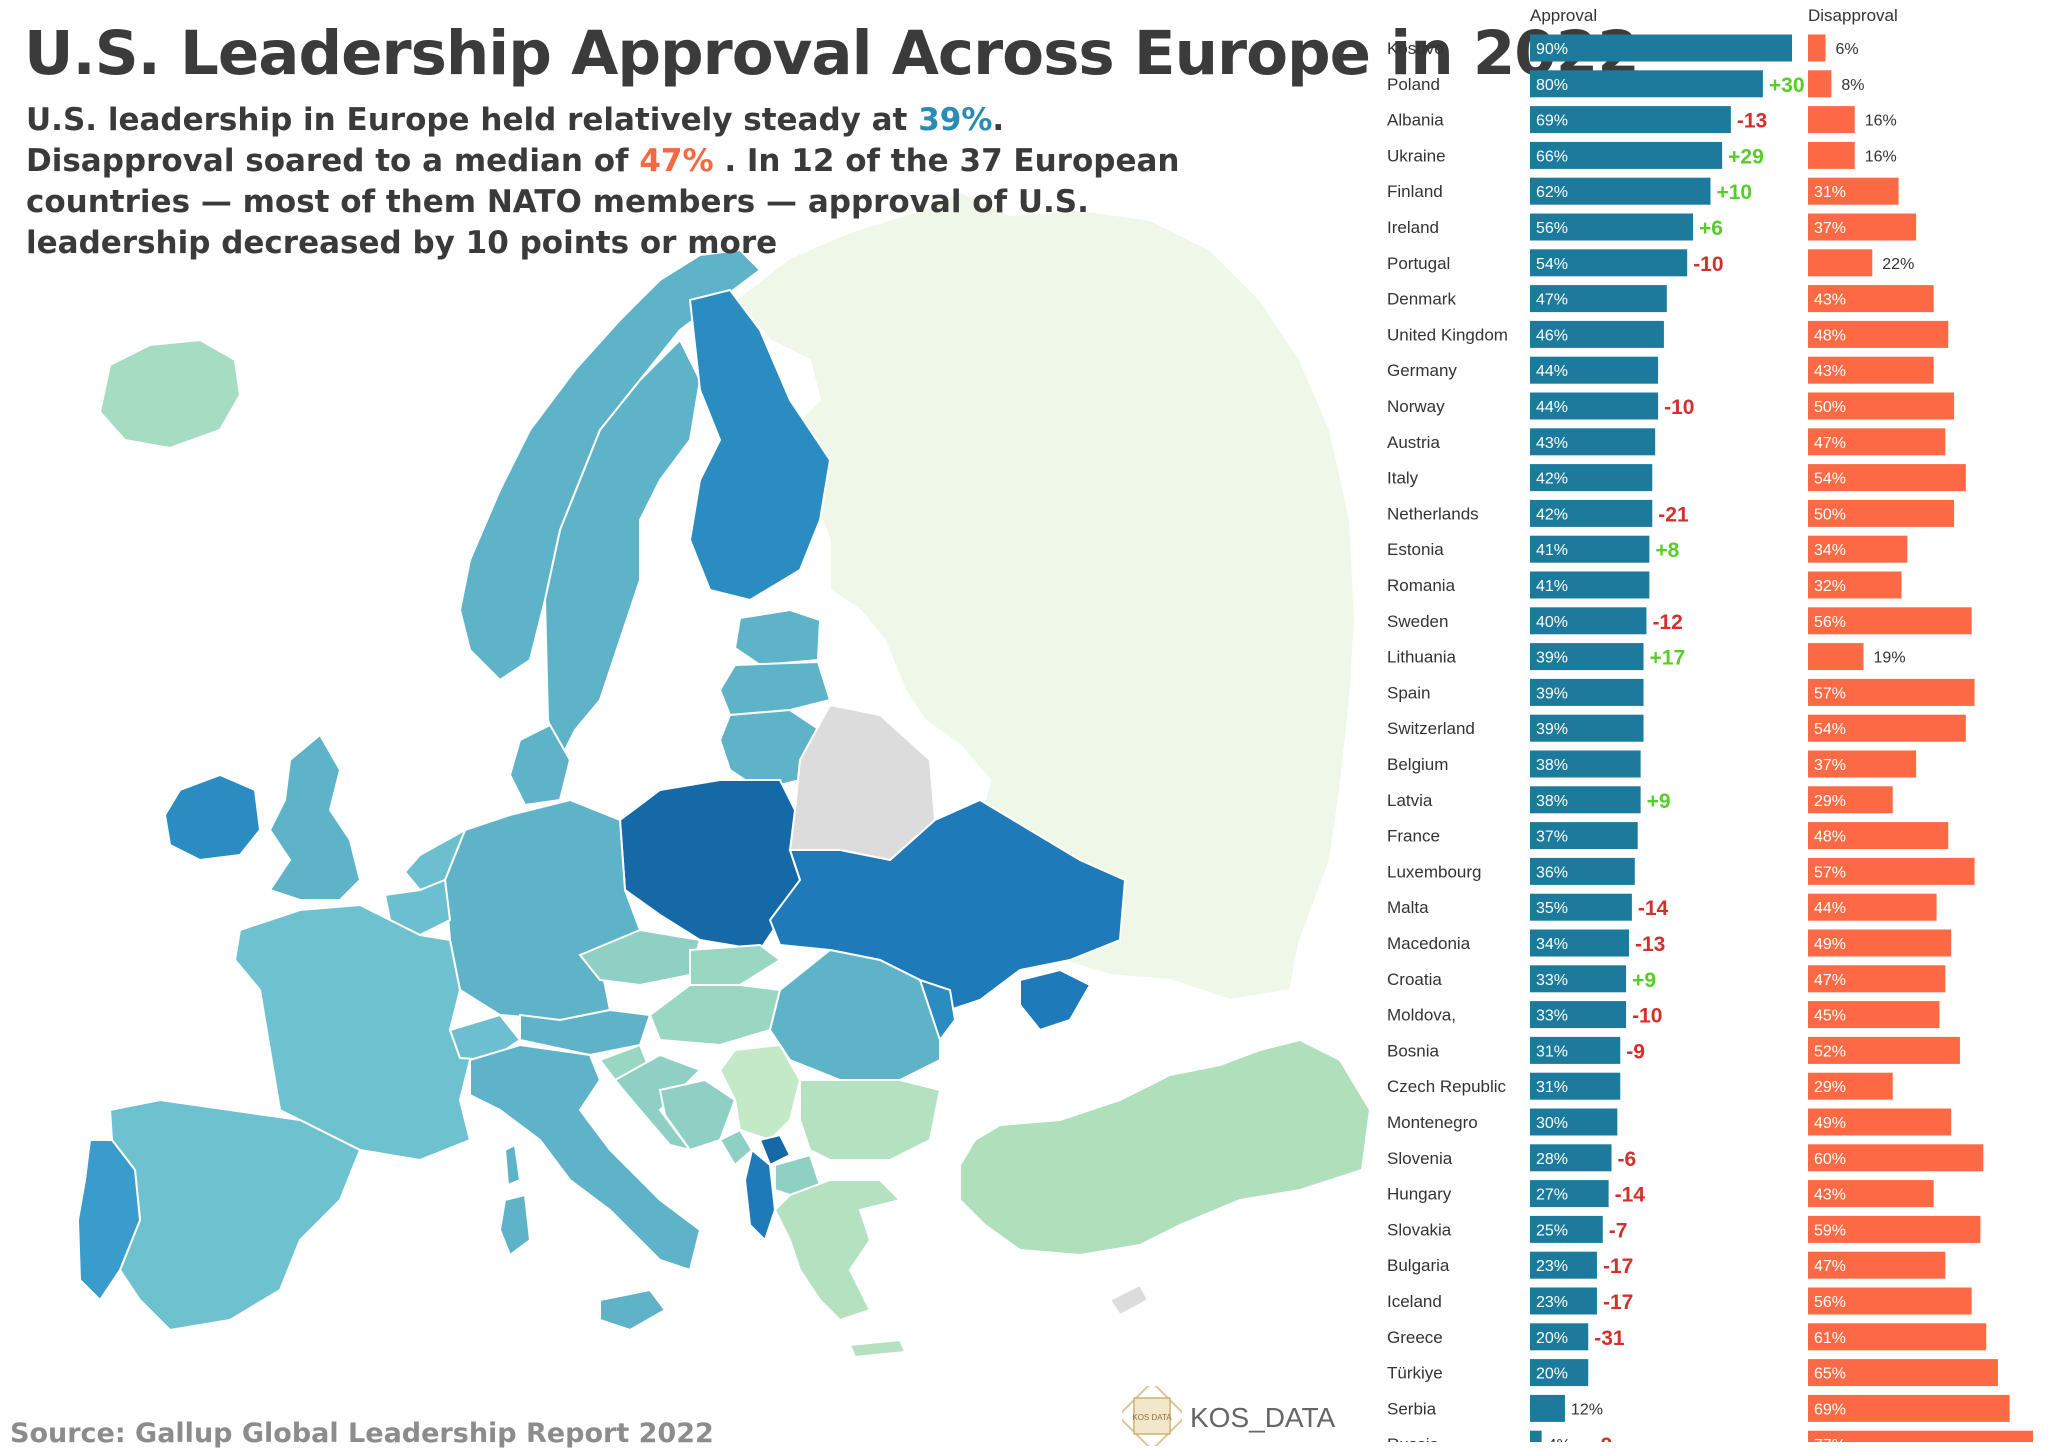 The height and width of the screenshot is (1449, 2048). What do you see at coordinates (1668, 658) in the screenshot?
I see `approval-change-label: +17` at bounding box center [1668, 658].